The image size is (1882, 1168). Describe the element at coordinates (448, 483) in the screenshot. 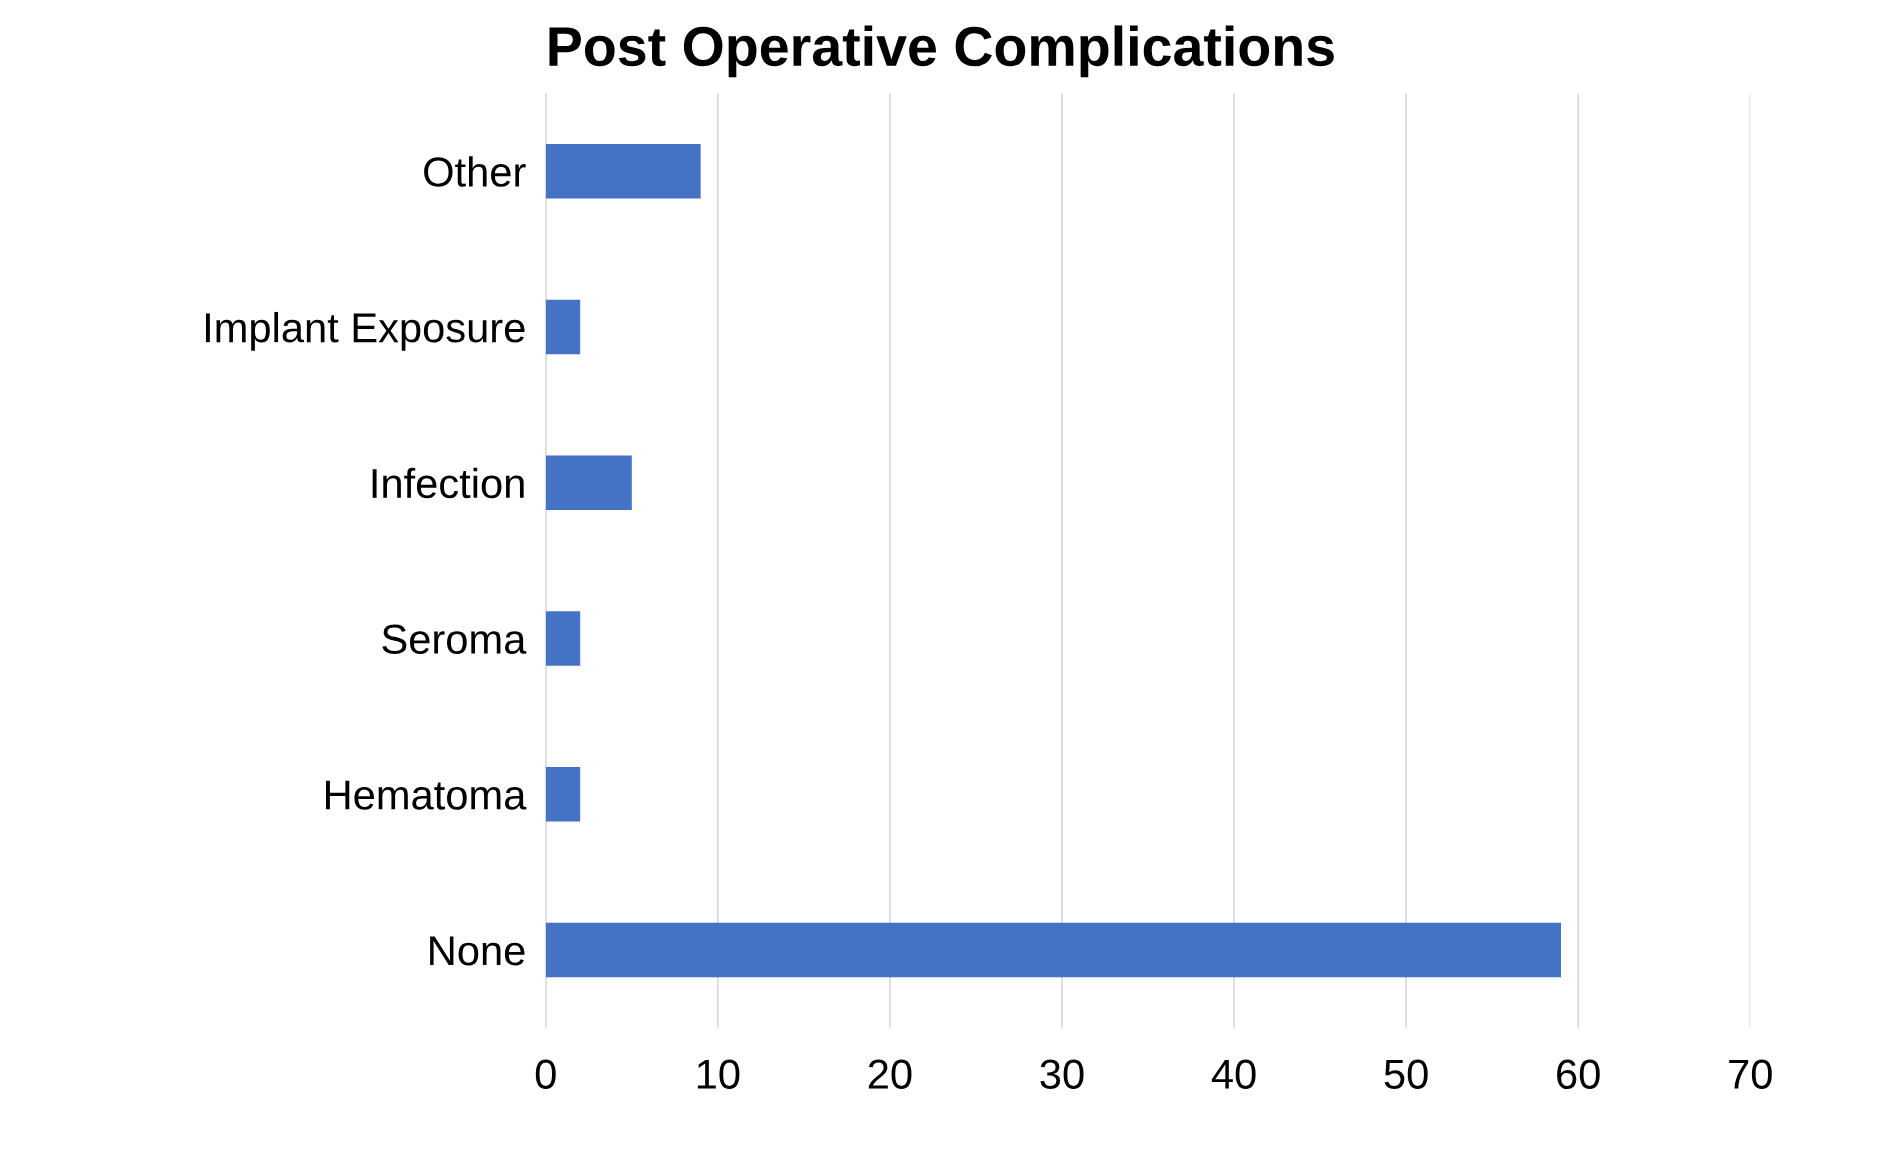

I see `y-tick-label: Infection` at that location.